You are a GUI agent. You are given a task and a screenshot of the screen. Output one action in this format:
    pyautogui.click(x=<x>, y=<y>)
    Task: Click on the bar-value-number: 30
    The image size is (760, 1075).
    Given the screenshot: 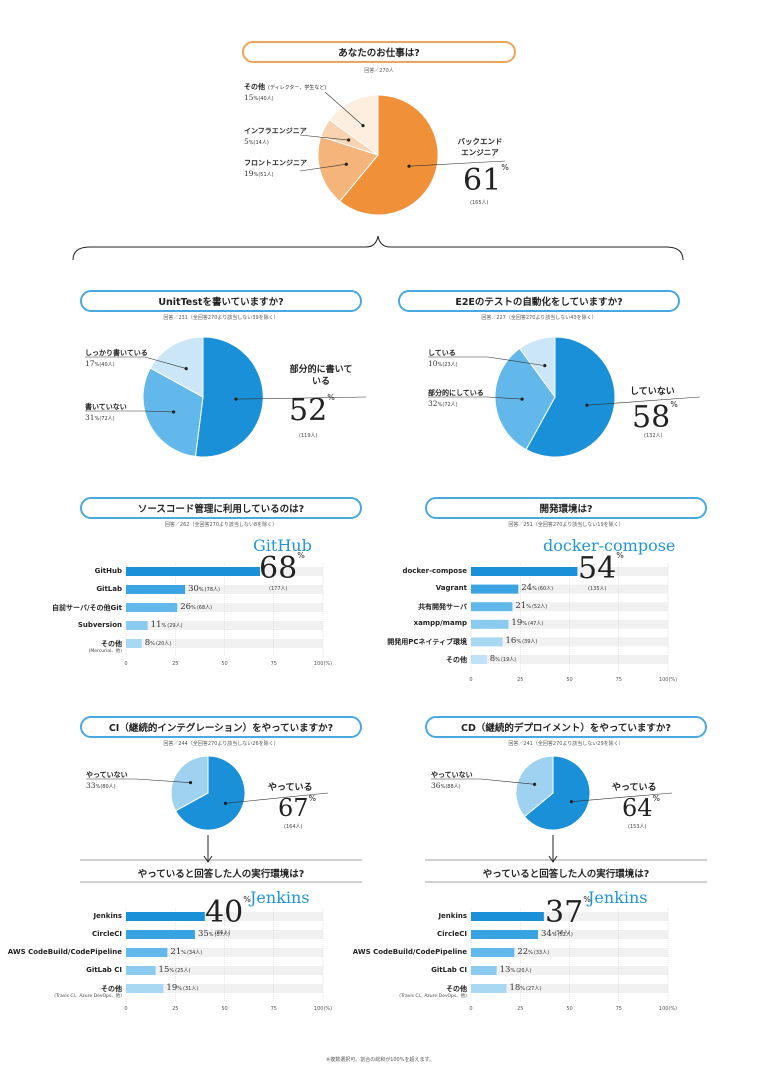 What is the action you would take?
    pyautogui.click(x=193, y=588)
    